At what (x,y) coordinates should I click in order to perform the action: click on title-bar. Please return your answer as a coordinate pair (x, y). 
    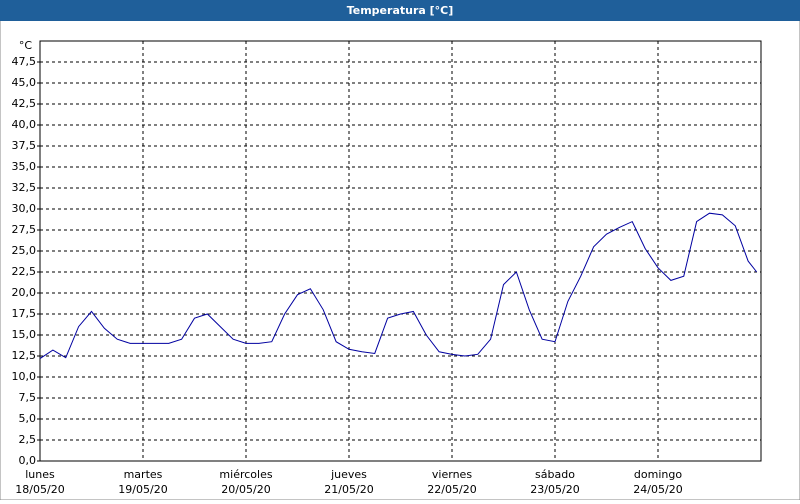
    Looking at the image, I should click on (400, 10).